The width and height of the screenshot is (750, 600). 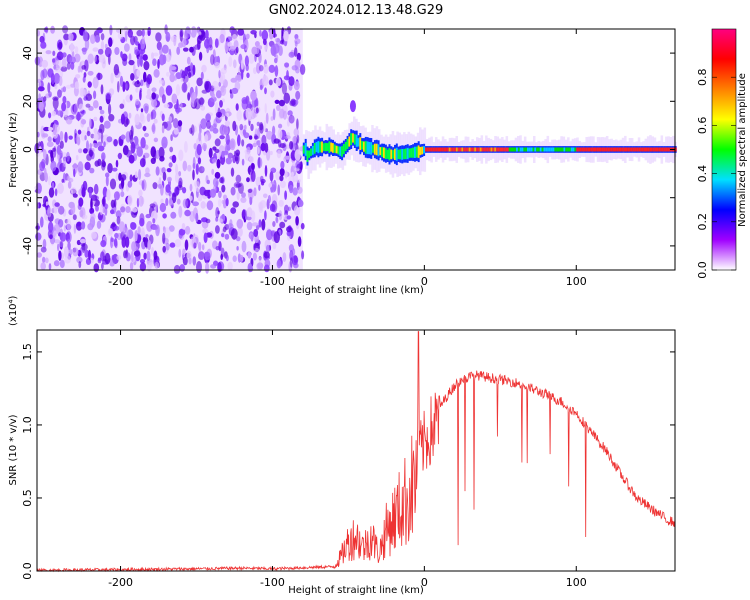 I want to click on colorbar-label: Normalized spectral amplitude, so click(x=742, y=150).